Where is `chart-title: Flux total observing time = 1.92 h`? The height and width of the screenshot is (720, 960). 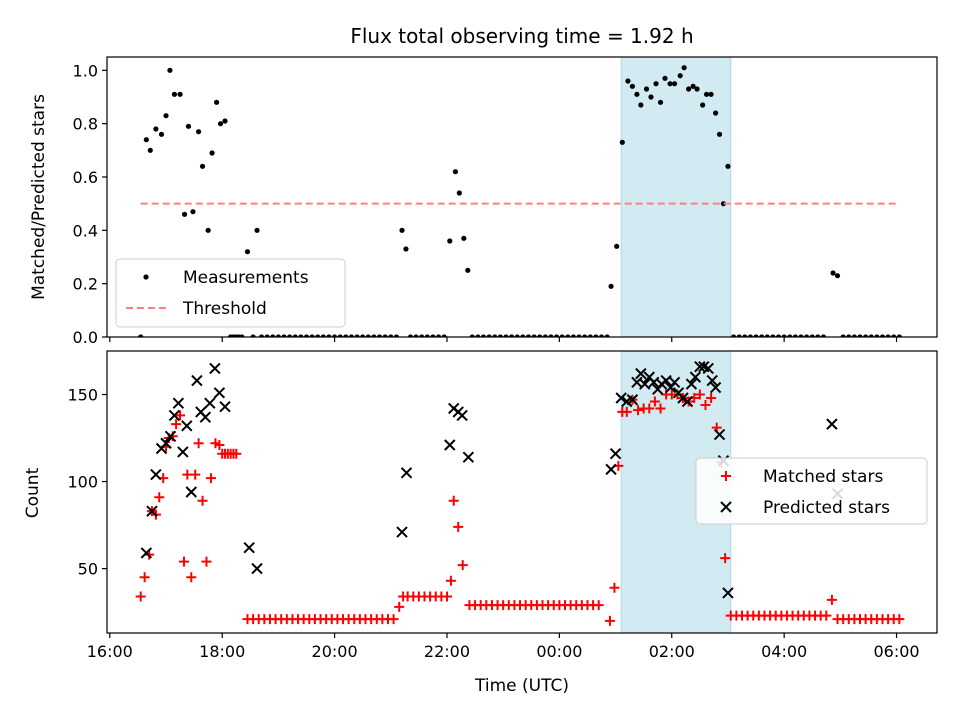
chart-title: Flux total observing time = 1.92 h is located at coordinates (521, 36).